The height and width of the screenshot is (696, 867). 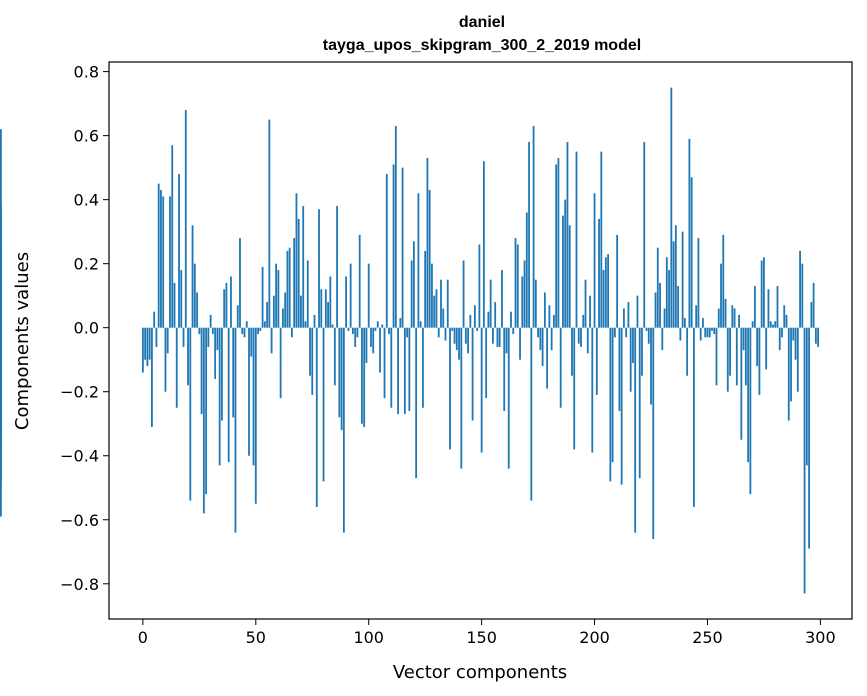 What do you see at coordinates (86, 136) in the screenshot?
I see `y-tick-label: 0.6` at bounding box center [86, 136].